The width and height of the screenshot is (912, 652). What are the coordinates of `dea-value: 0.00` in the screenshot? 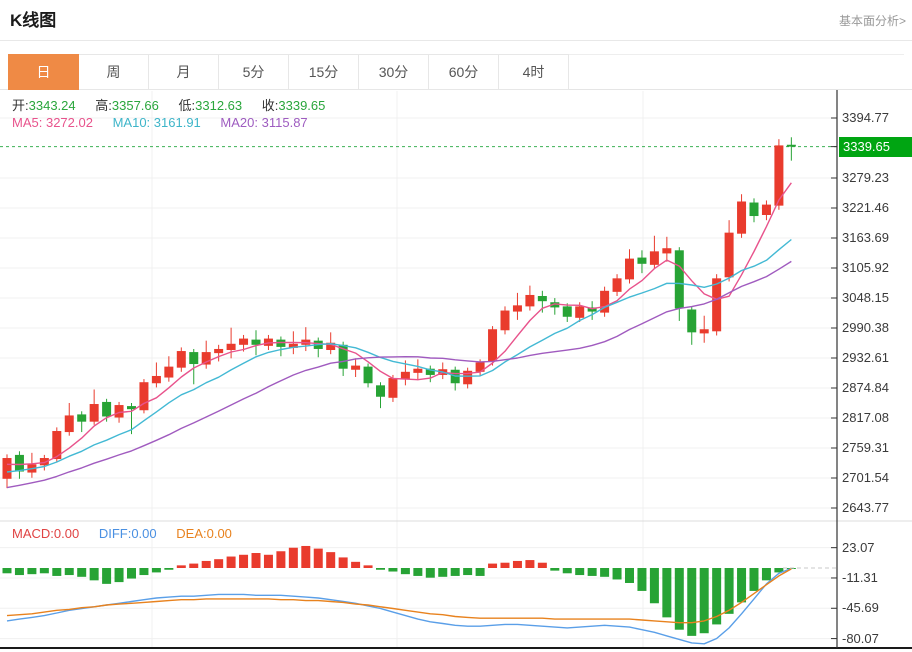 It's located at (219, 533).